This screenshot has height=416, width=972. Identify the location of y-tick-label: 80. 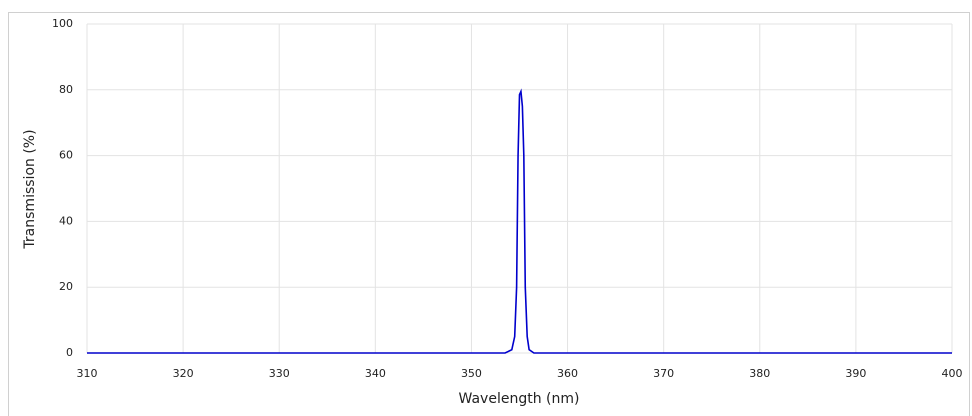
(66, 89).